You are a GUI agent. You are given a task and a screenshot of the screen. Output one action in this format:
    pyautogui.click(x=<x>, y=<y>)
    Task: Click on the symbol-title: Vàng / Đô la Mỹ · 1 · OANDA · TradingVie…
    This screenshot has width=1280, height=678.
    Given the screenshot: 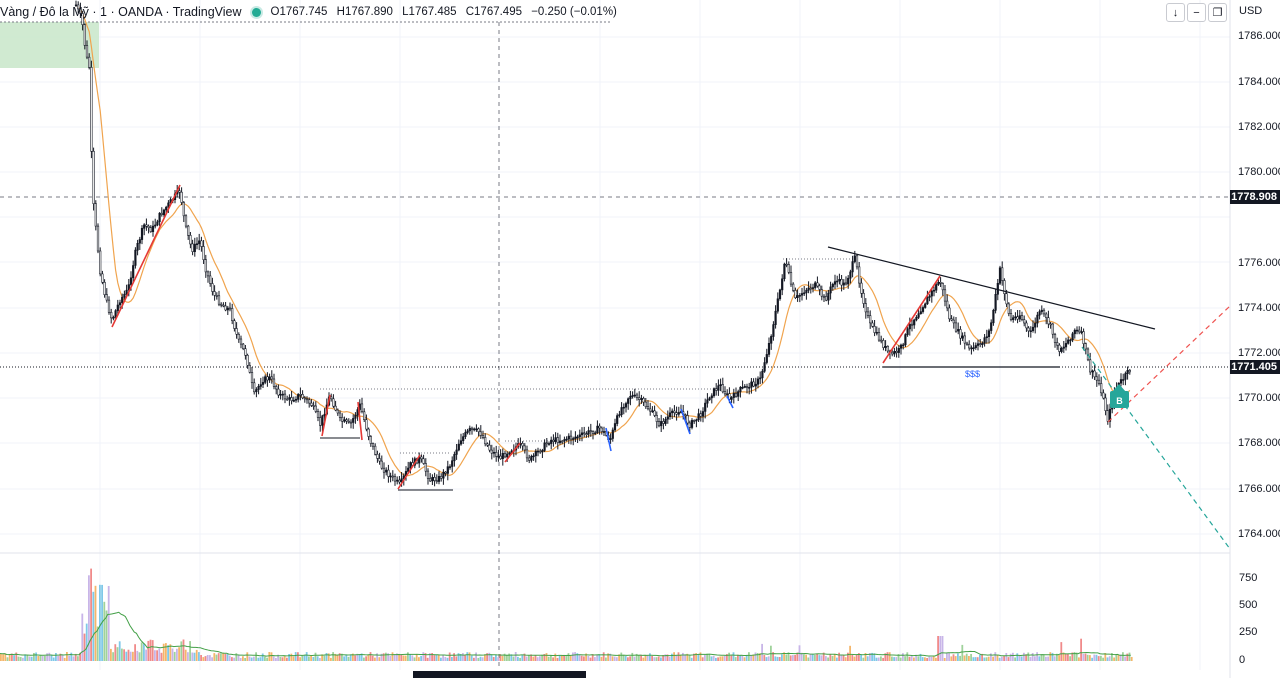 What is the action you would take?
    pyautogui.click(x=121, y=12)
    